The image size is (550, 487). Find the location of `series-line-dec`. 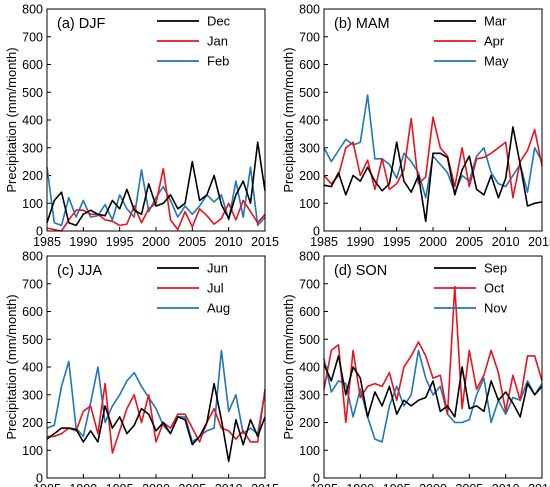

series-line-dec is located at coordinates (156, 184).